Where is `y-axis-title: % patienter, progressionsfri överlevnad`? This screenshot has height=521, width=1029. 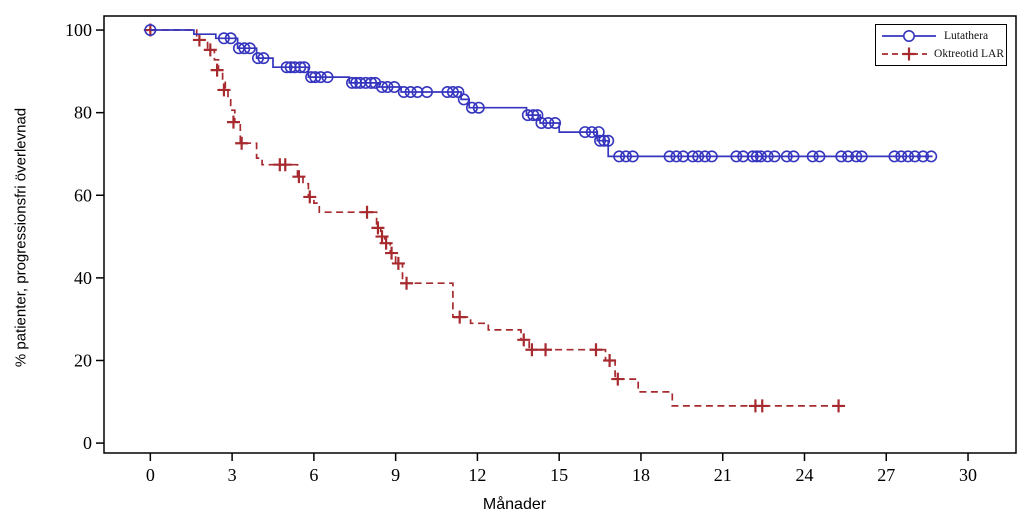
y-axis-title: % patienter, progressionsfri överlevnad is located at coordinates (21, 237).